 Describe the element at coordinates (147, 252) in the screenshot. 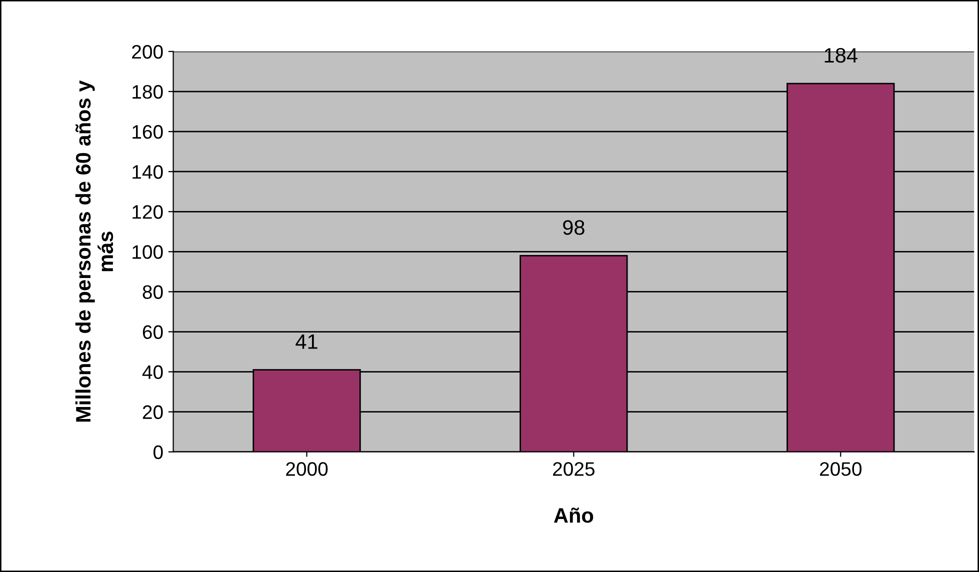

I see `y-tick-label: 100` at that location.